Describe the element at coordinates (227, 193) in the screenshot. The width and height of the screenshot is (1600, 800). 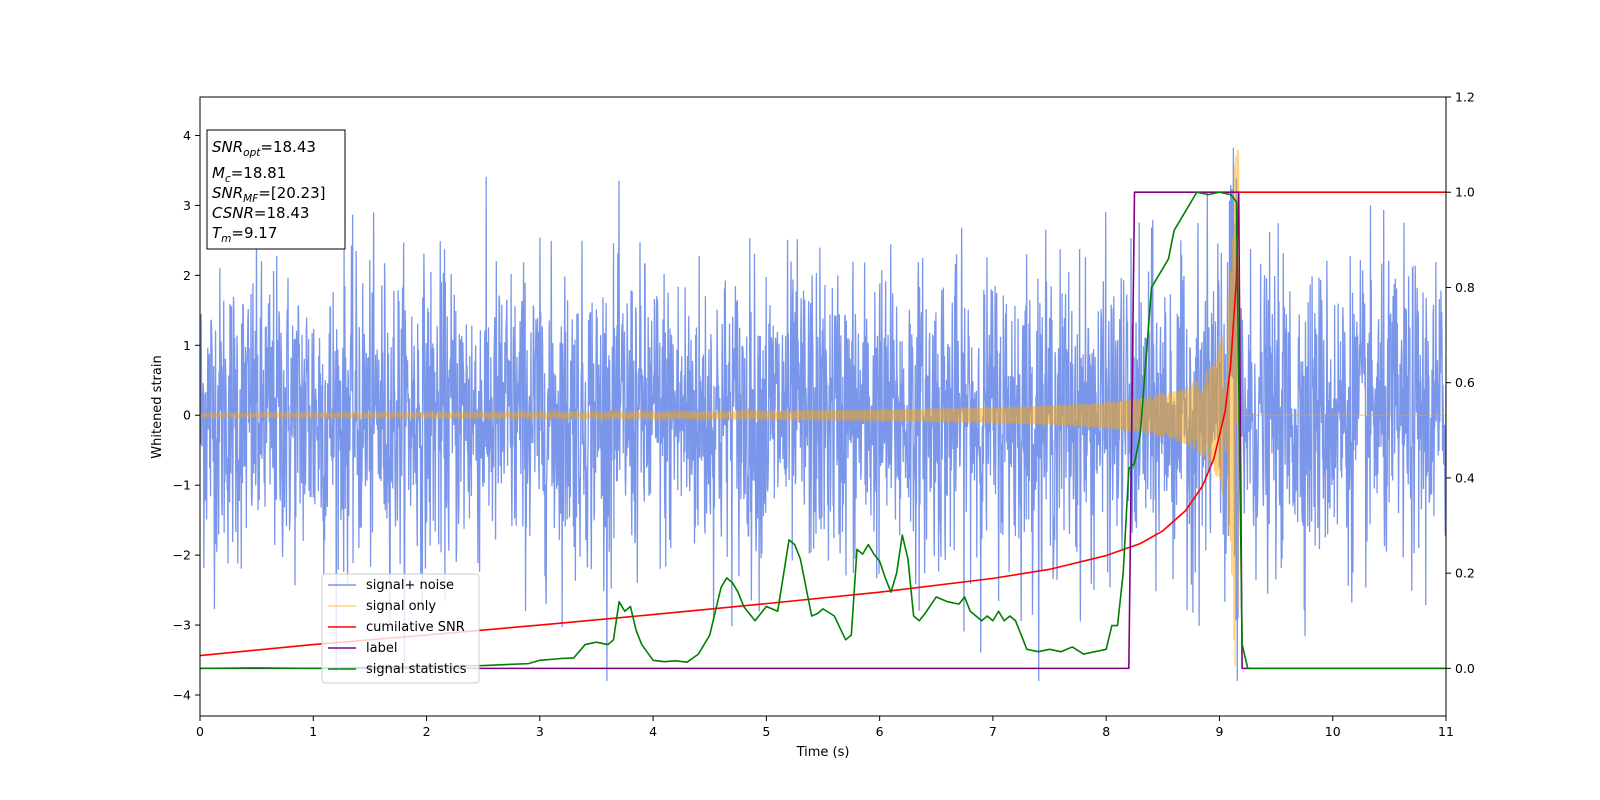
I see `info-snr-mf-base: SNR` at that location.